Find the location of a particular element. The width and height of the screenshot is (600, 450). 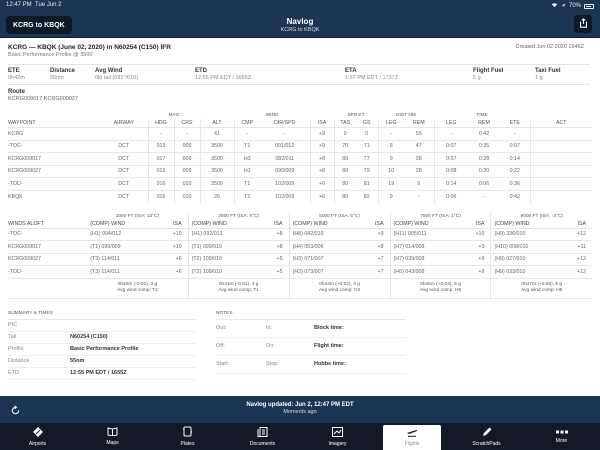

imagery-icon is located at coordinates (337, 433).